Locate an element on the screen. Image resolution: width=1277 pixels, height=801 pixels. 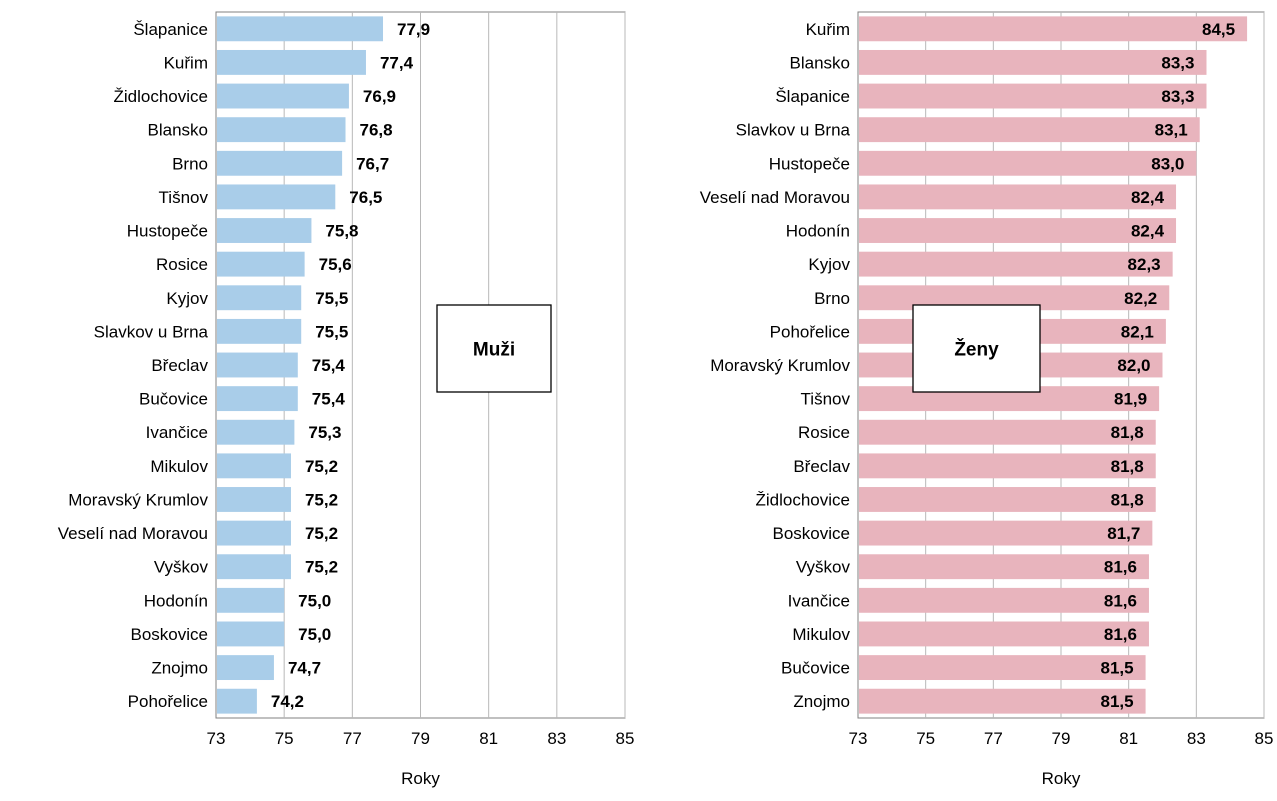
data-label: 81,7 is located at coordinates (1123, 533).